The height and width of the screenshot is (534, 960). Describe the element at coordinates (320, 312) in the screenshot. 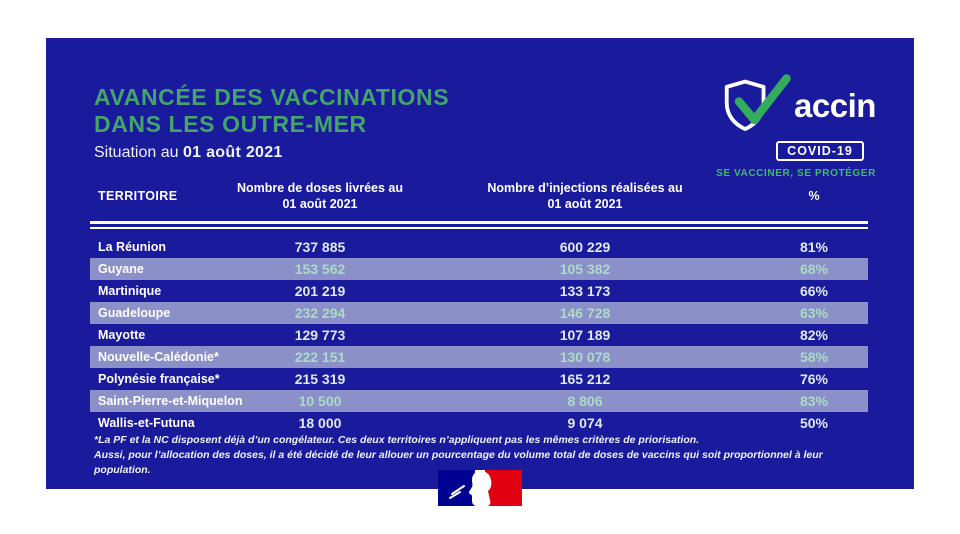

I see `doses-value: 232 294` at that location.